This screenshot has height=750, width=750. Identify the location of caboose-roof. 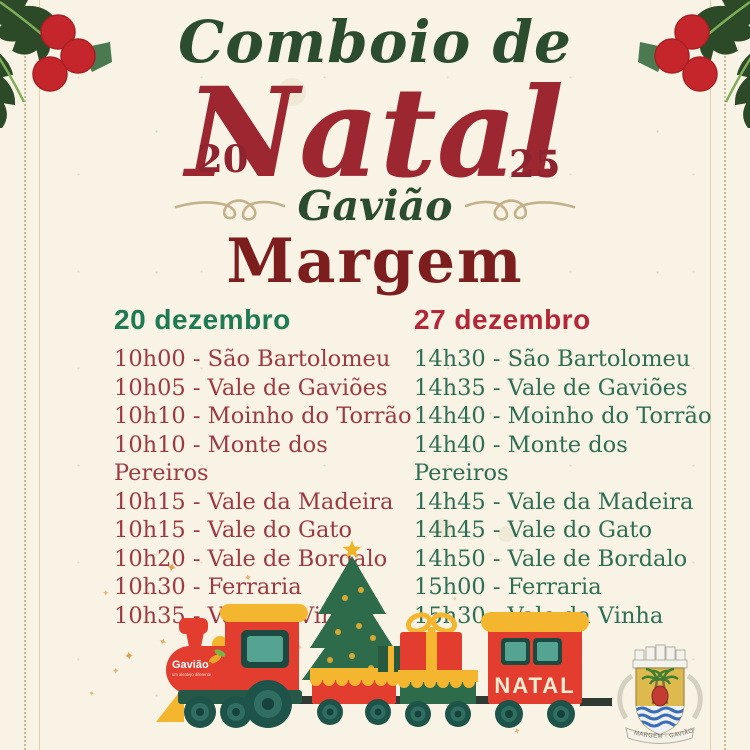
(535, 622).